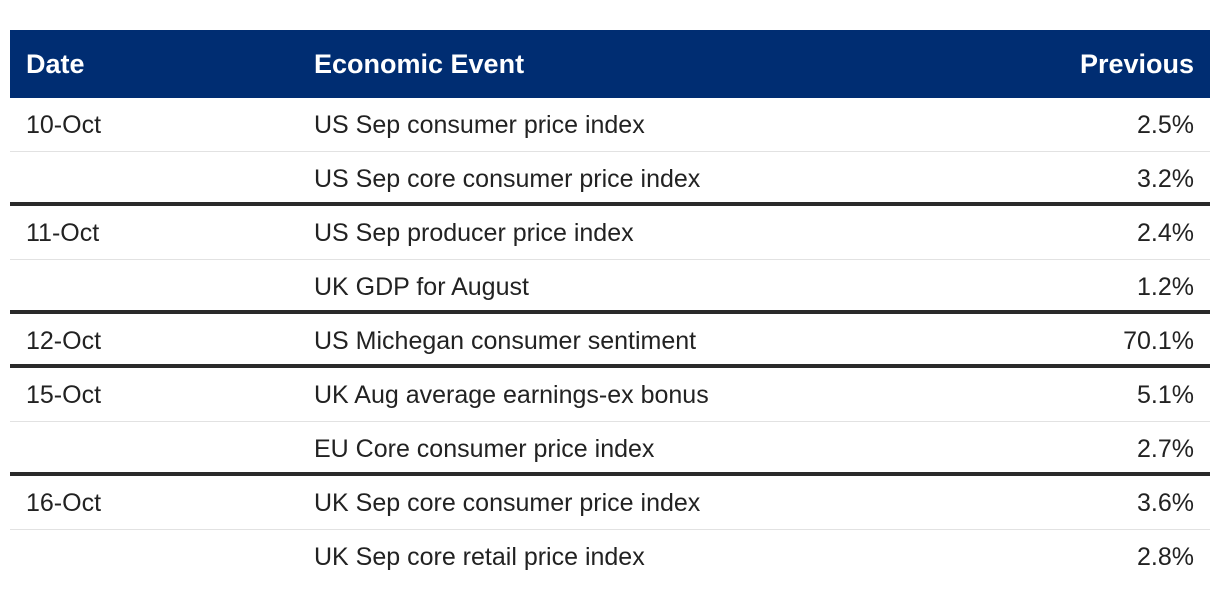 The image size is (1220, 608). I want to click on row-previous: 3.6%, so click(1165, 503).